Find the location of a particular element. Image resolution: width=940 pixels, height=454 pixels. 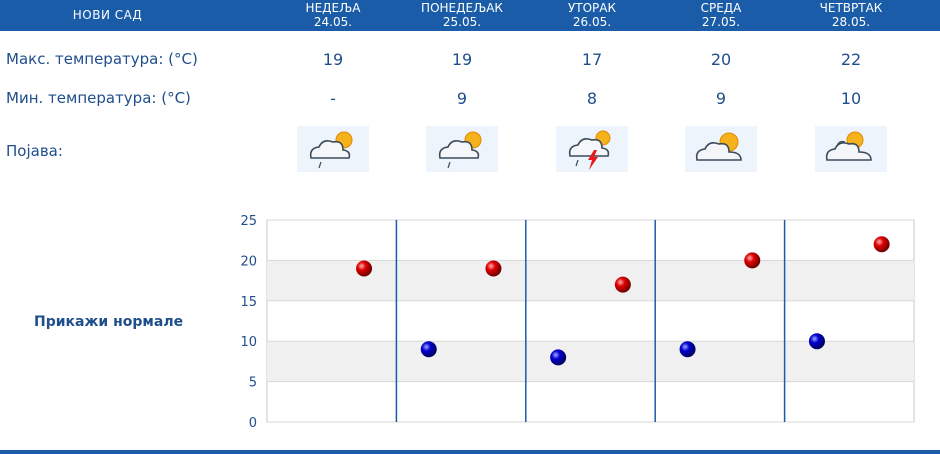

min-temp-value: - is located at coordinates (333, 98).